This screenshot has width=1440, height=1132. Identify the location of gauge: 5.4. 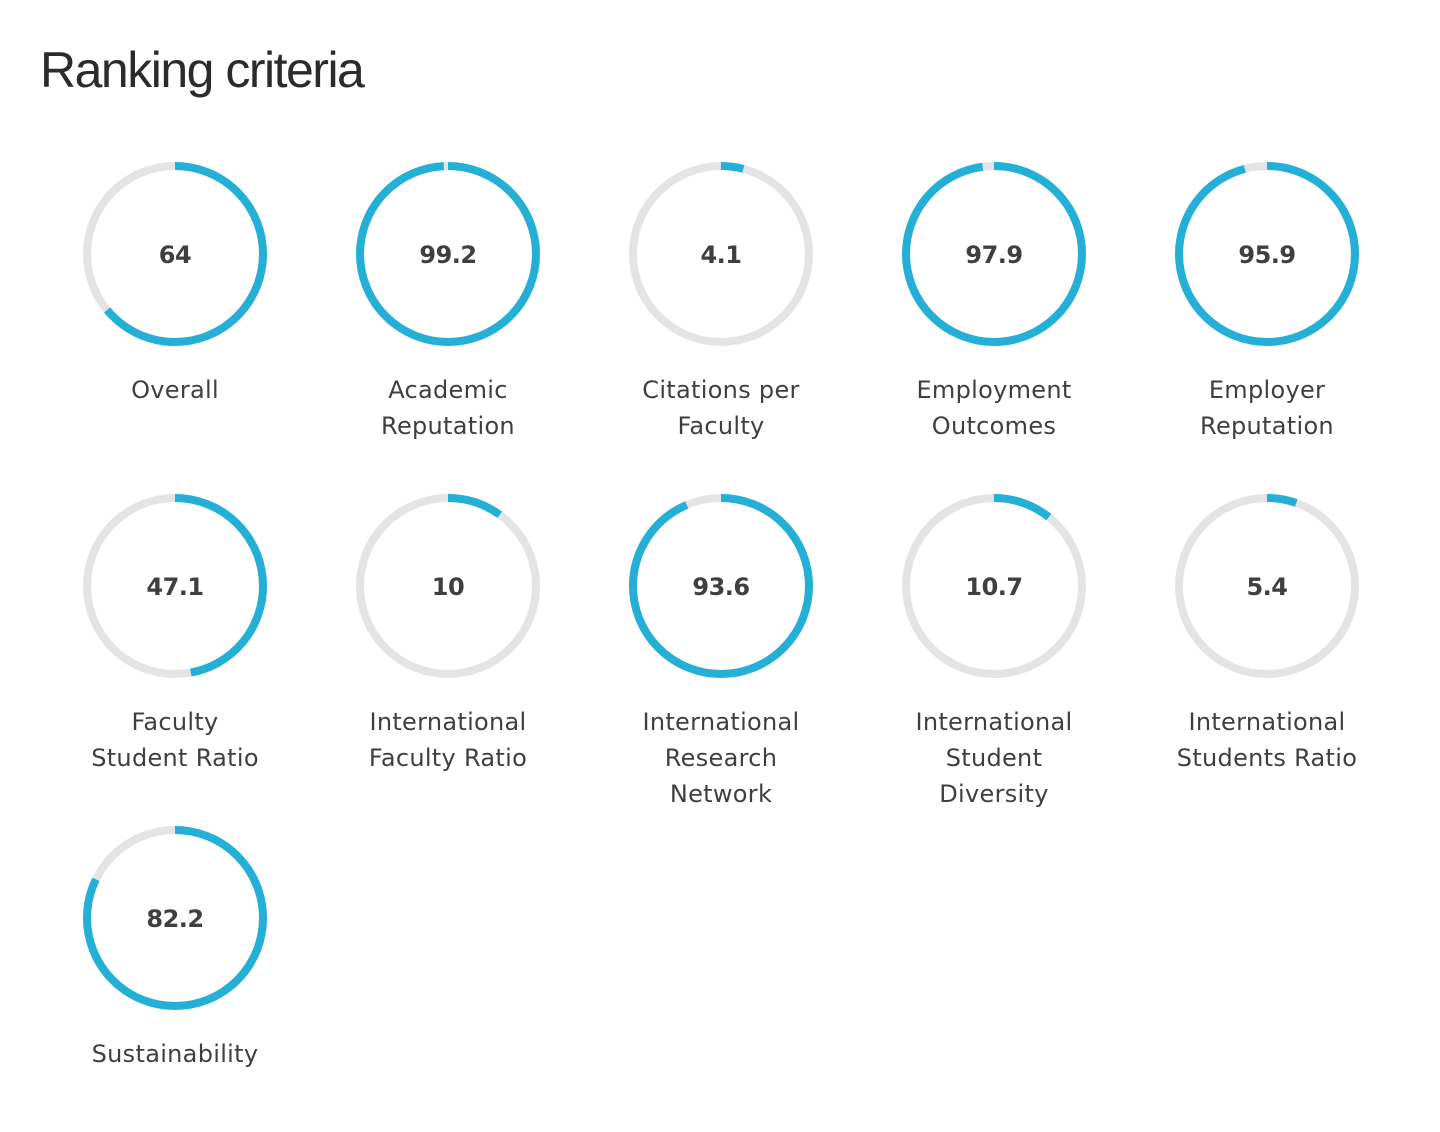
(1267, 586).